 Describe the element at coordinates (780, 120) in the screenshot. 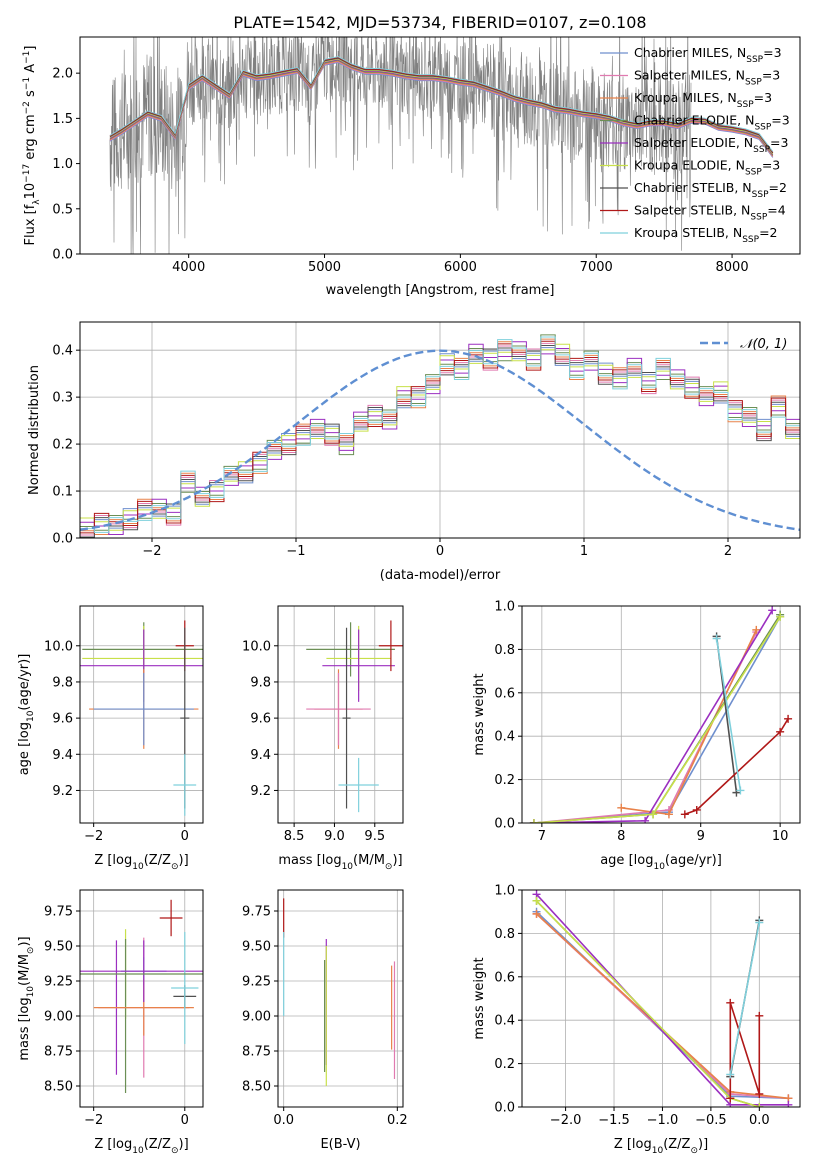

I see `legend-label-chab_elodie-part: =3` at that location.